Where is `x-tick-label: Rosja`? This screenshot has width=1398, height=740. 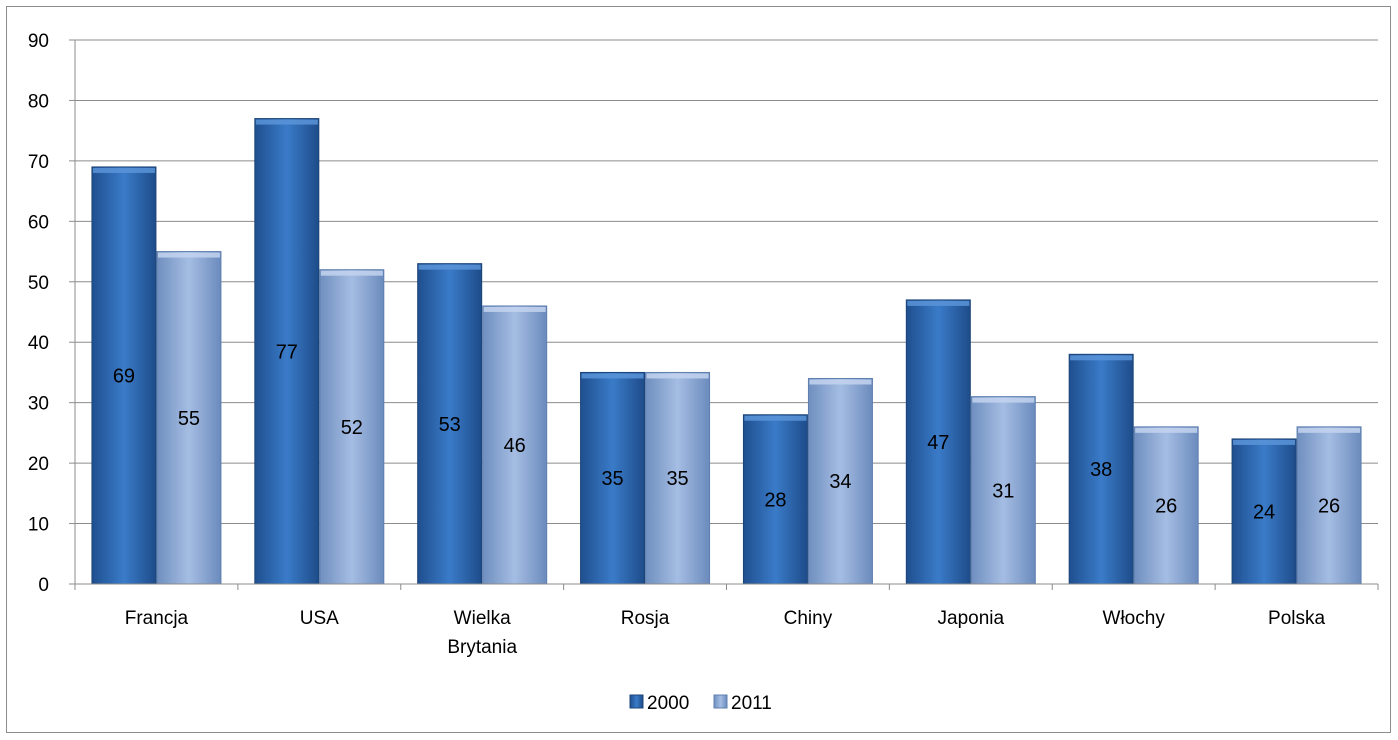 x-tick-label: Rosja is located at coordinates (645, 618).